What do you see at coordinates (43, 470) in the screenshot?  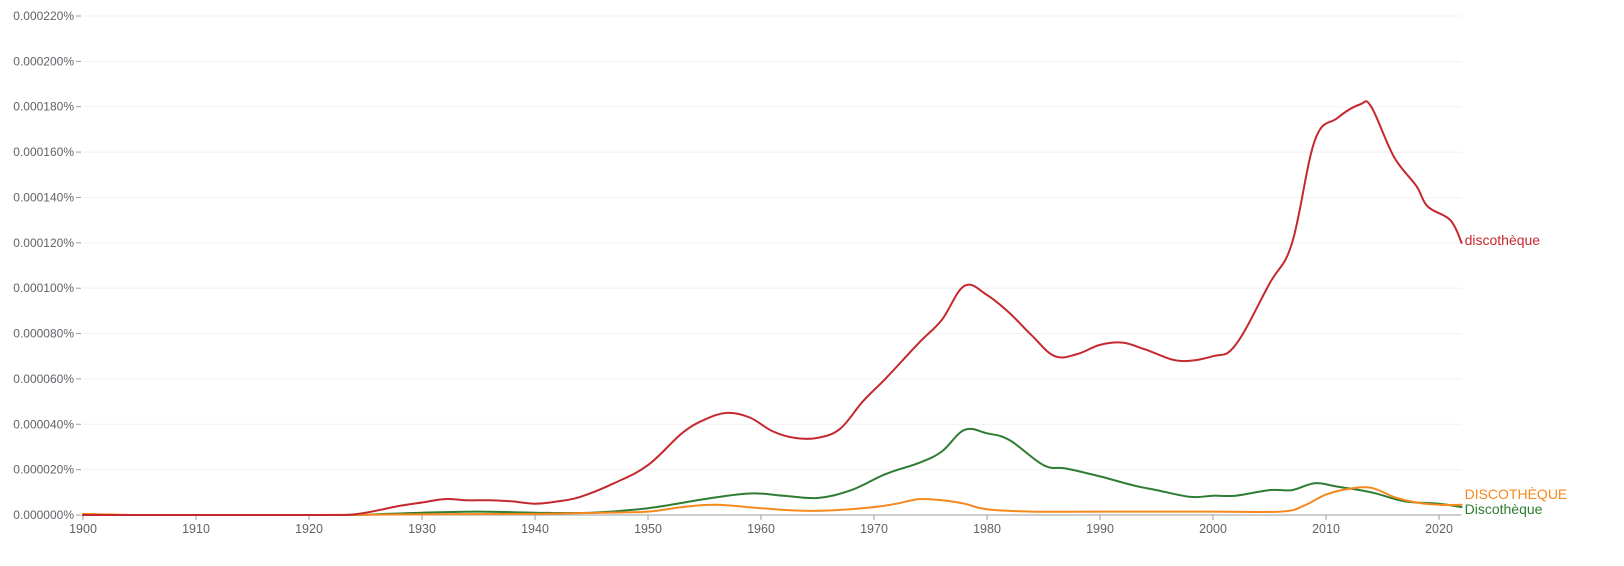 I see `y-tick-label: 0.000020%` at bounding box center [43, 470].